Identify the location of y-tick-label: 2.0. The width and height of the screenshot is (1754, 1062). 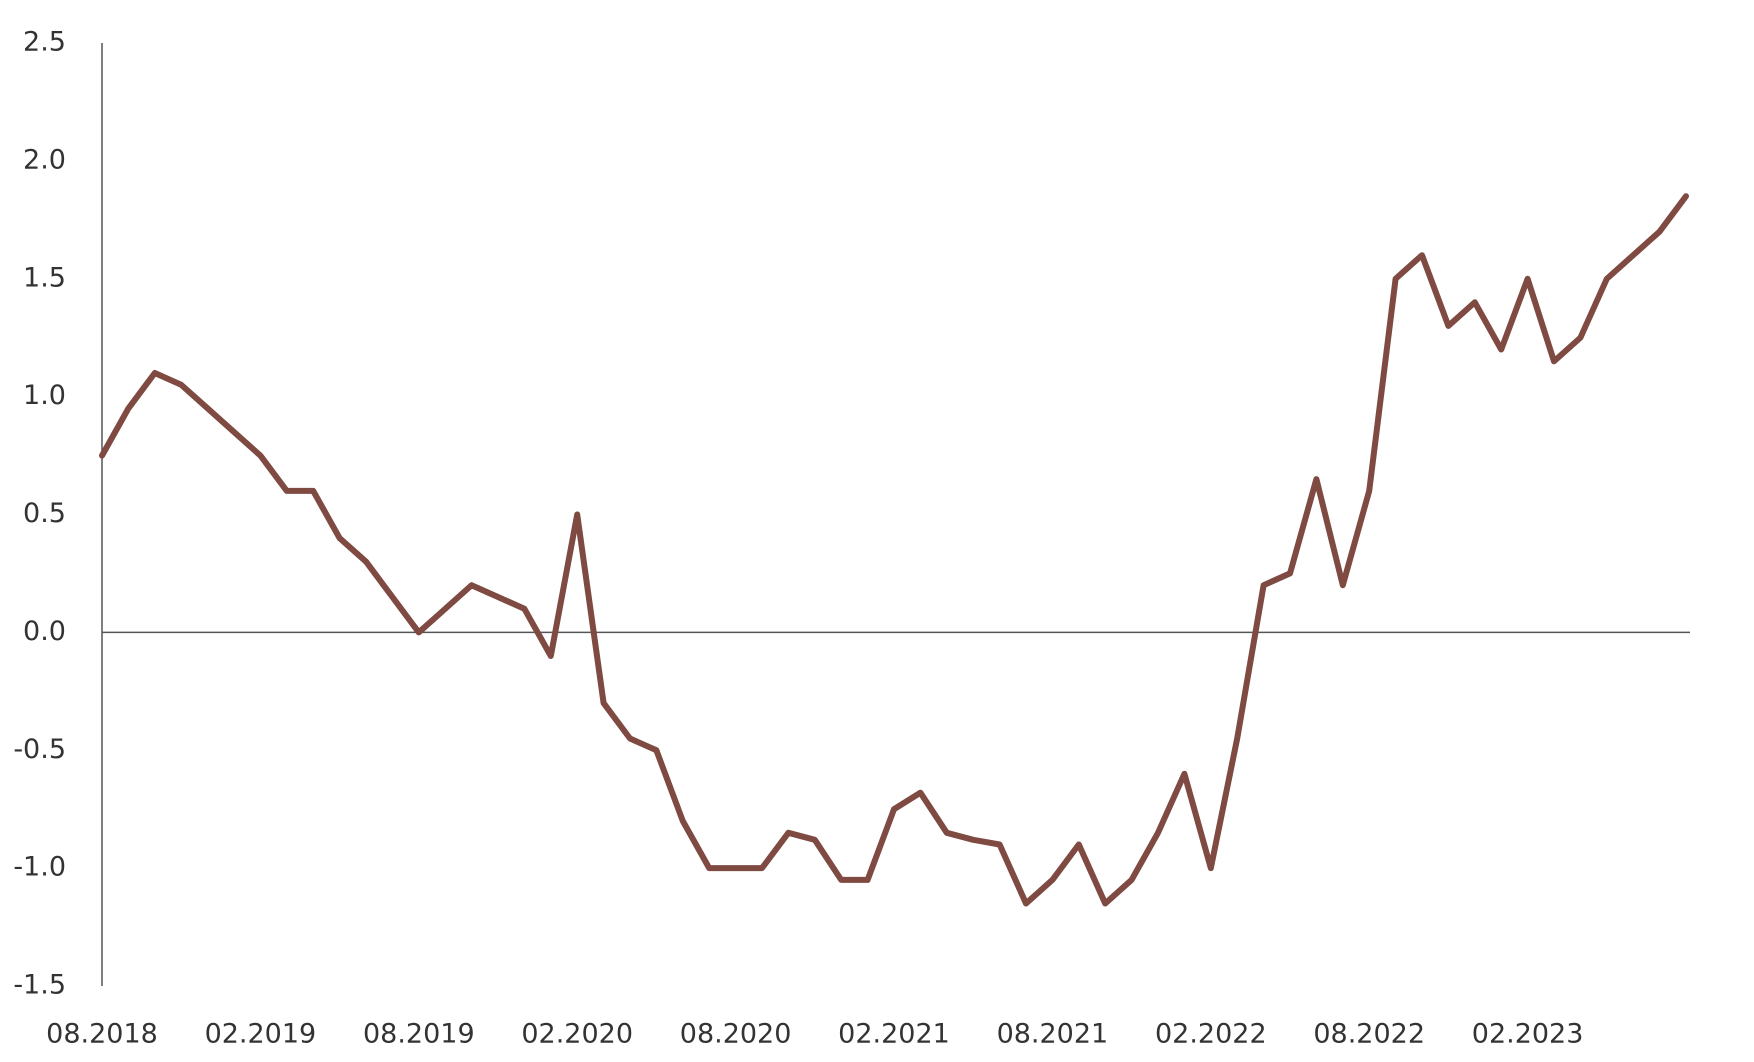
(44, 159).